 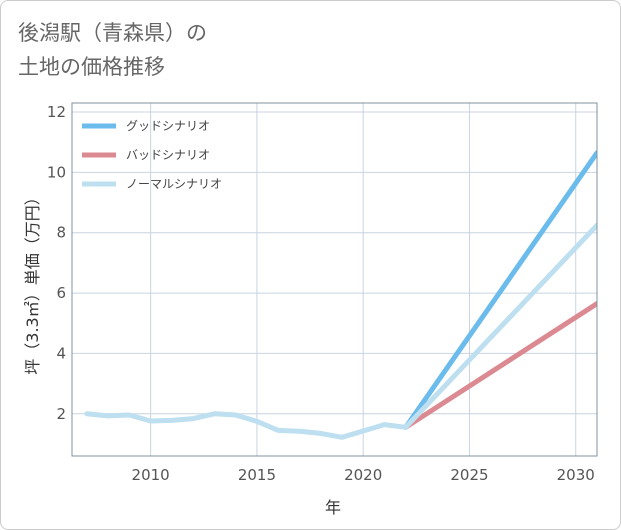 What do you see at coordinates (112, 50) in the screenshot?
I see `page-title: 後潟駅（青森県）の 土地の価格推移` at bounding box center [112, 50].